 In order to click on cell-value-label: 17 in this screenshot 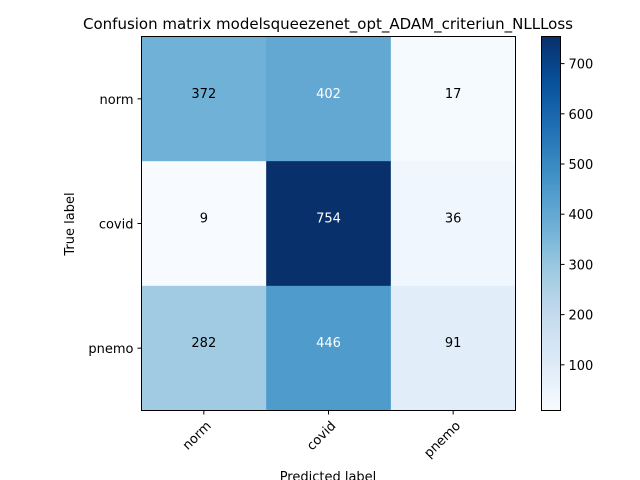, I will do `click(453, 94)`.